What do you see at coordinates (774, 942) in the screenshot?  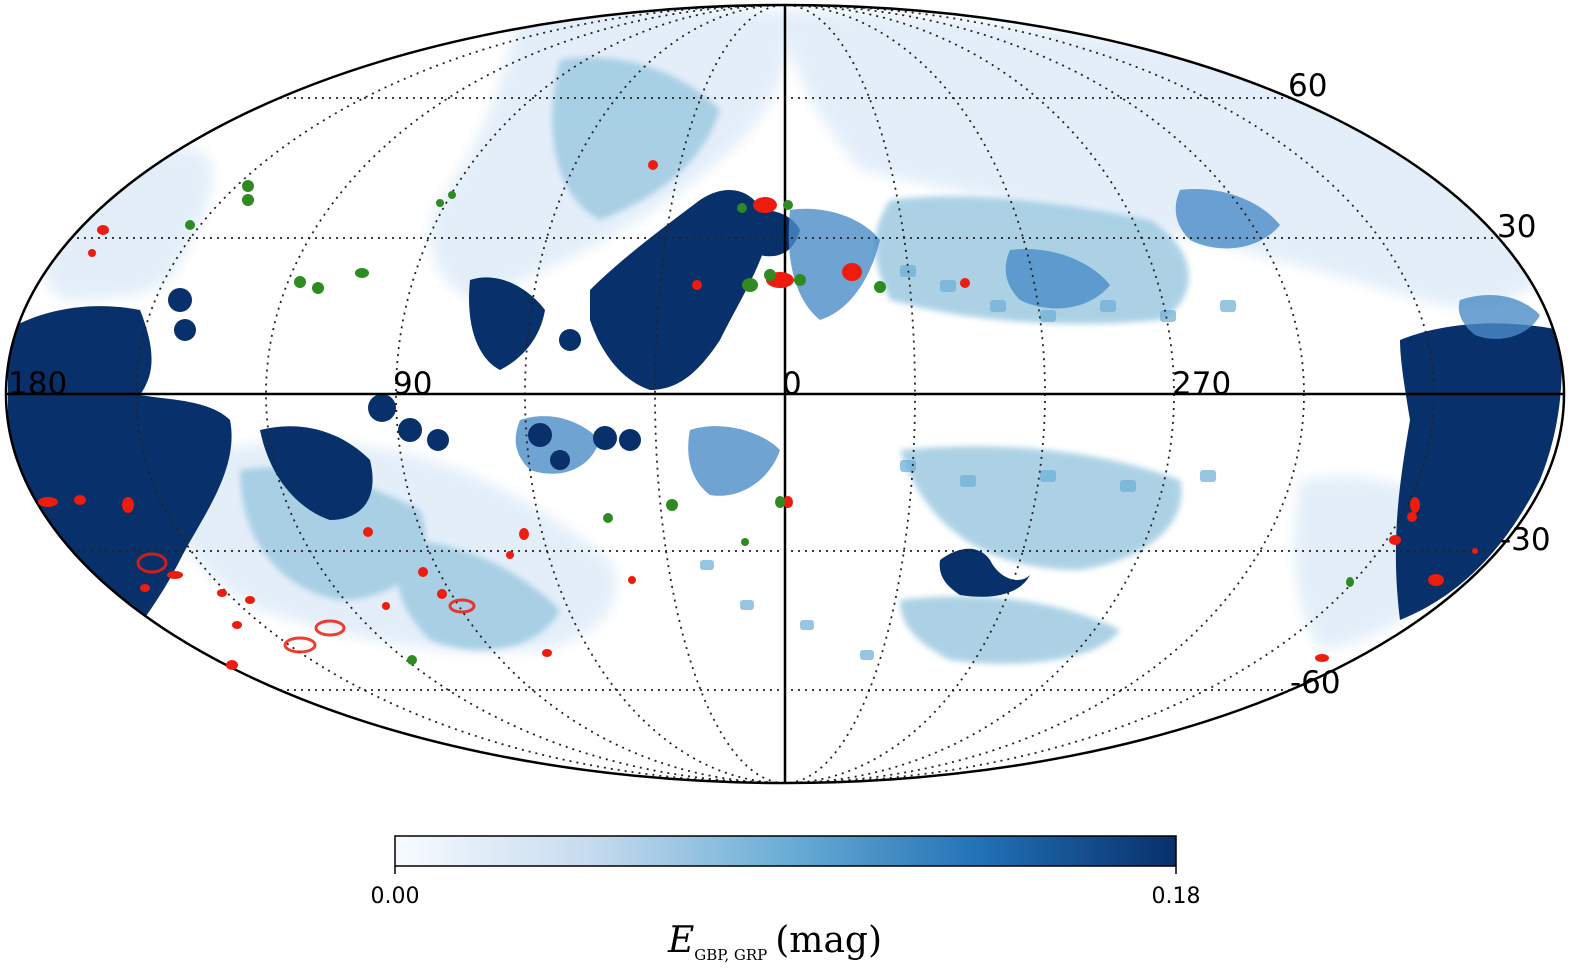 I see `colorbar-axis-label: EGBP, GRP (mag)` at bounding box center [774, 942].